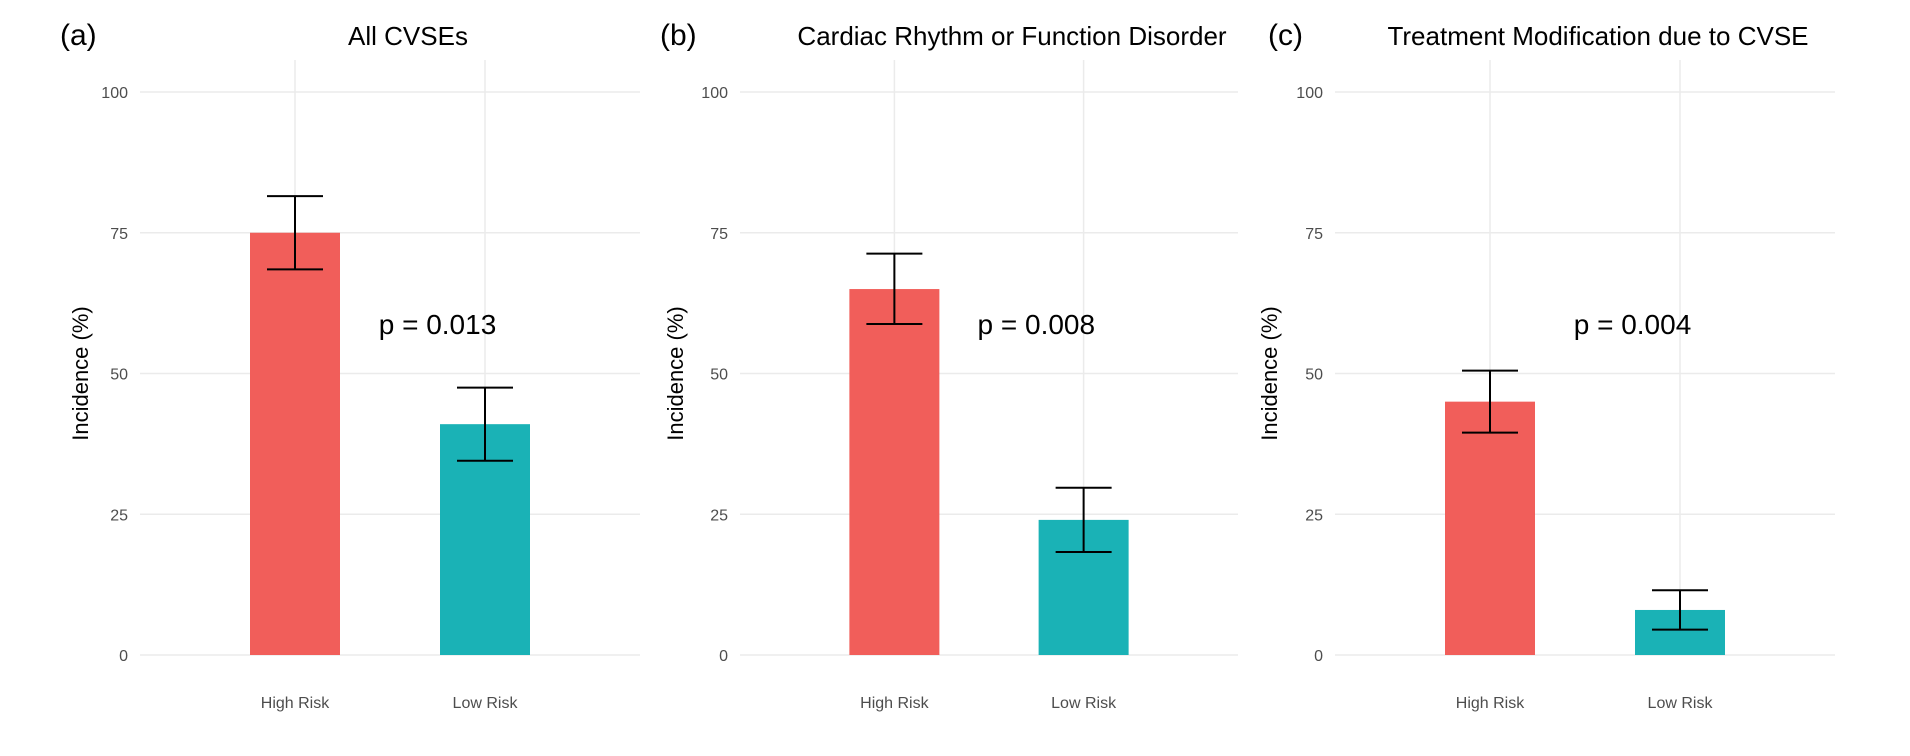  Describe the element at coordinates (1633, 324) in the screenshot. I see `p-value-annotation: p = 0.004` at that location.